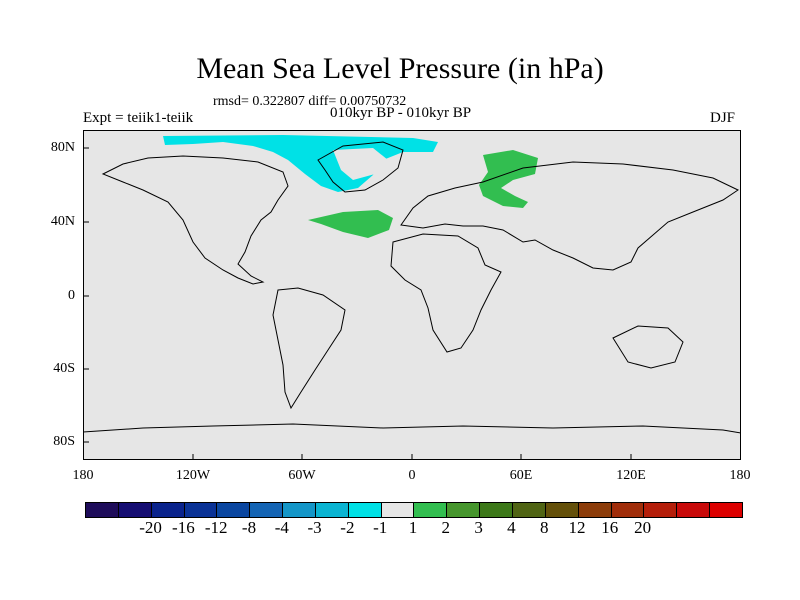  What do you see at coordinates (71, 295) in the screenshot?
I see `lat-label-0: 0` at bounding box center [71, 295].